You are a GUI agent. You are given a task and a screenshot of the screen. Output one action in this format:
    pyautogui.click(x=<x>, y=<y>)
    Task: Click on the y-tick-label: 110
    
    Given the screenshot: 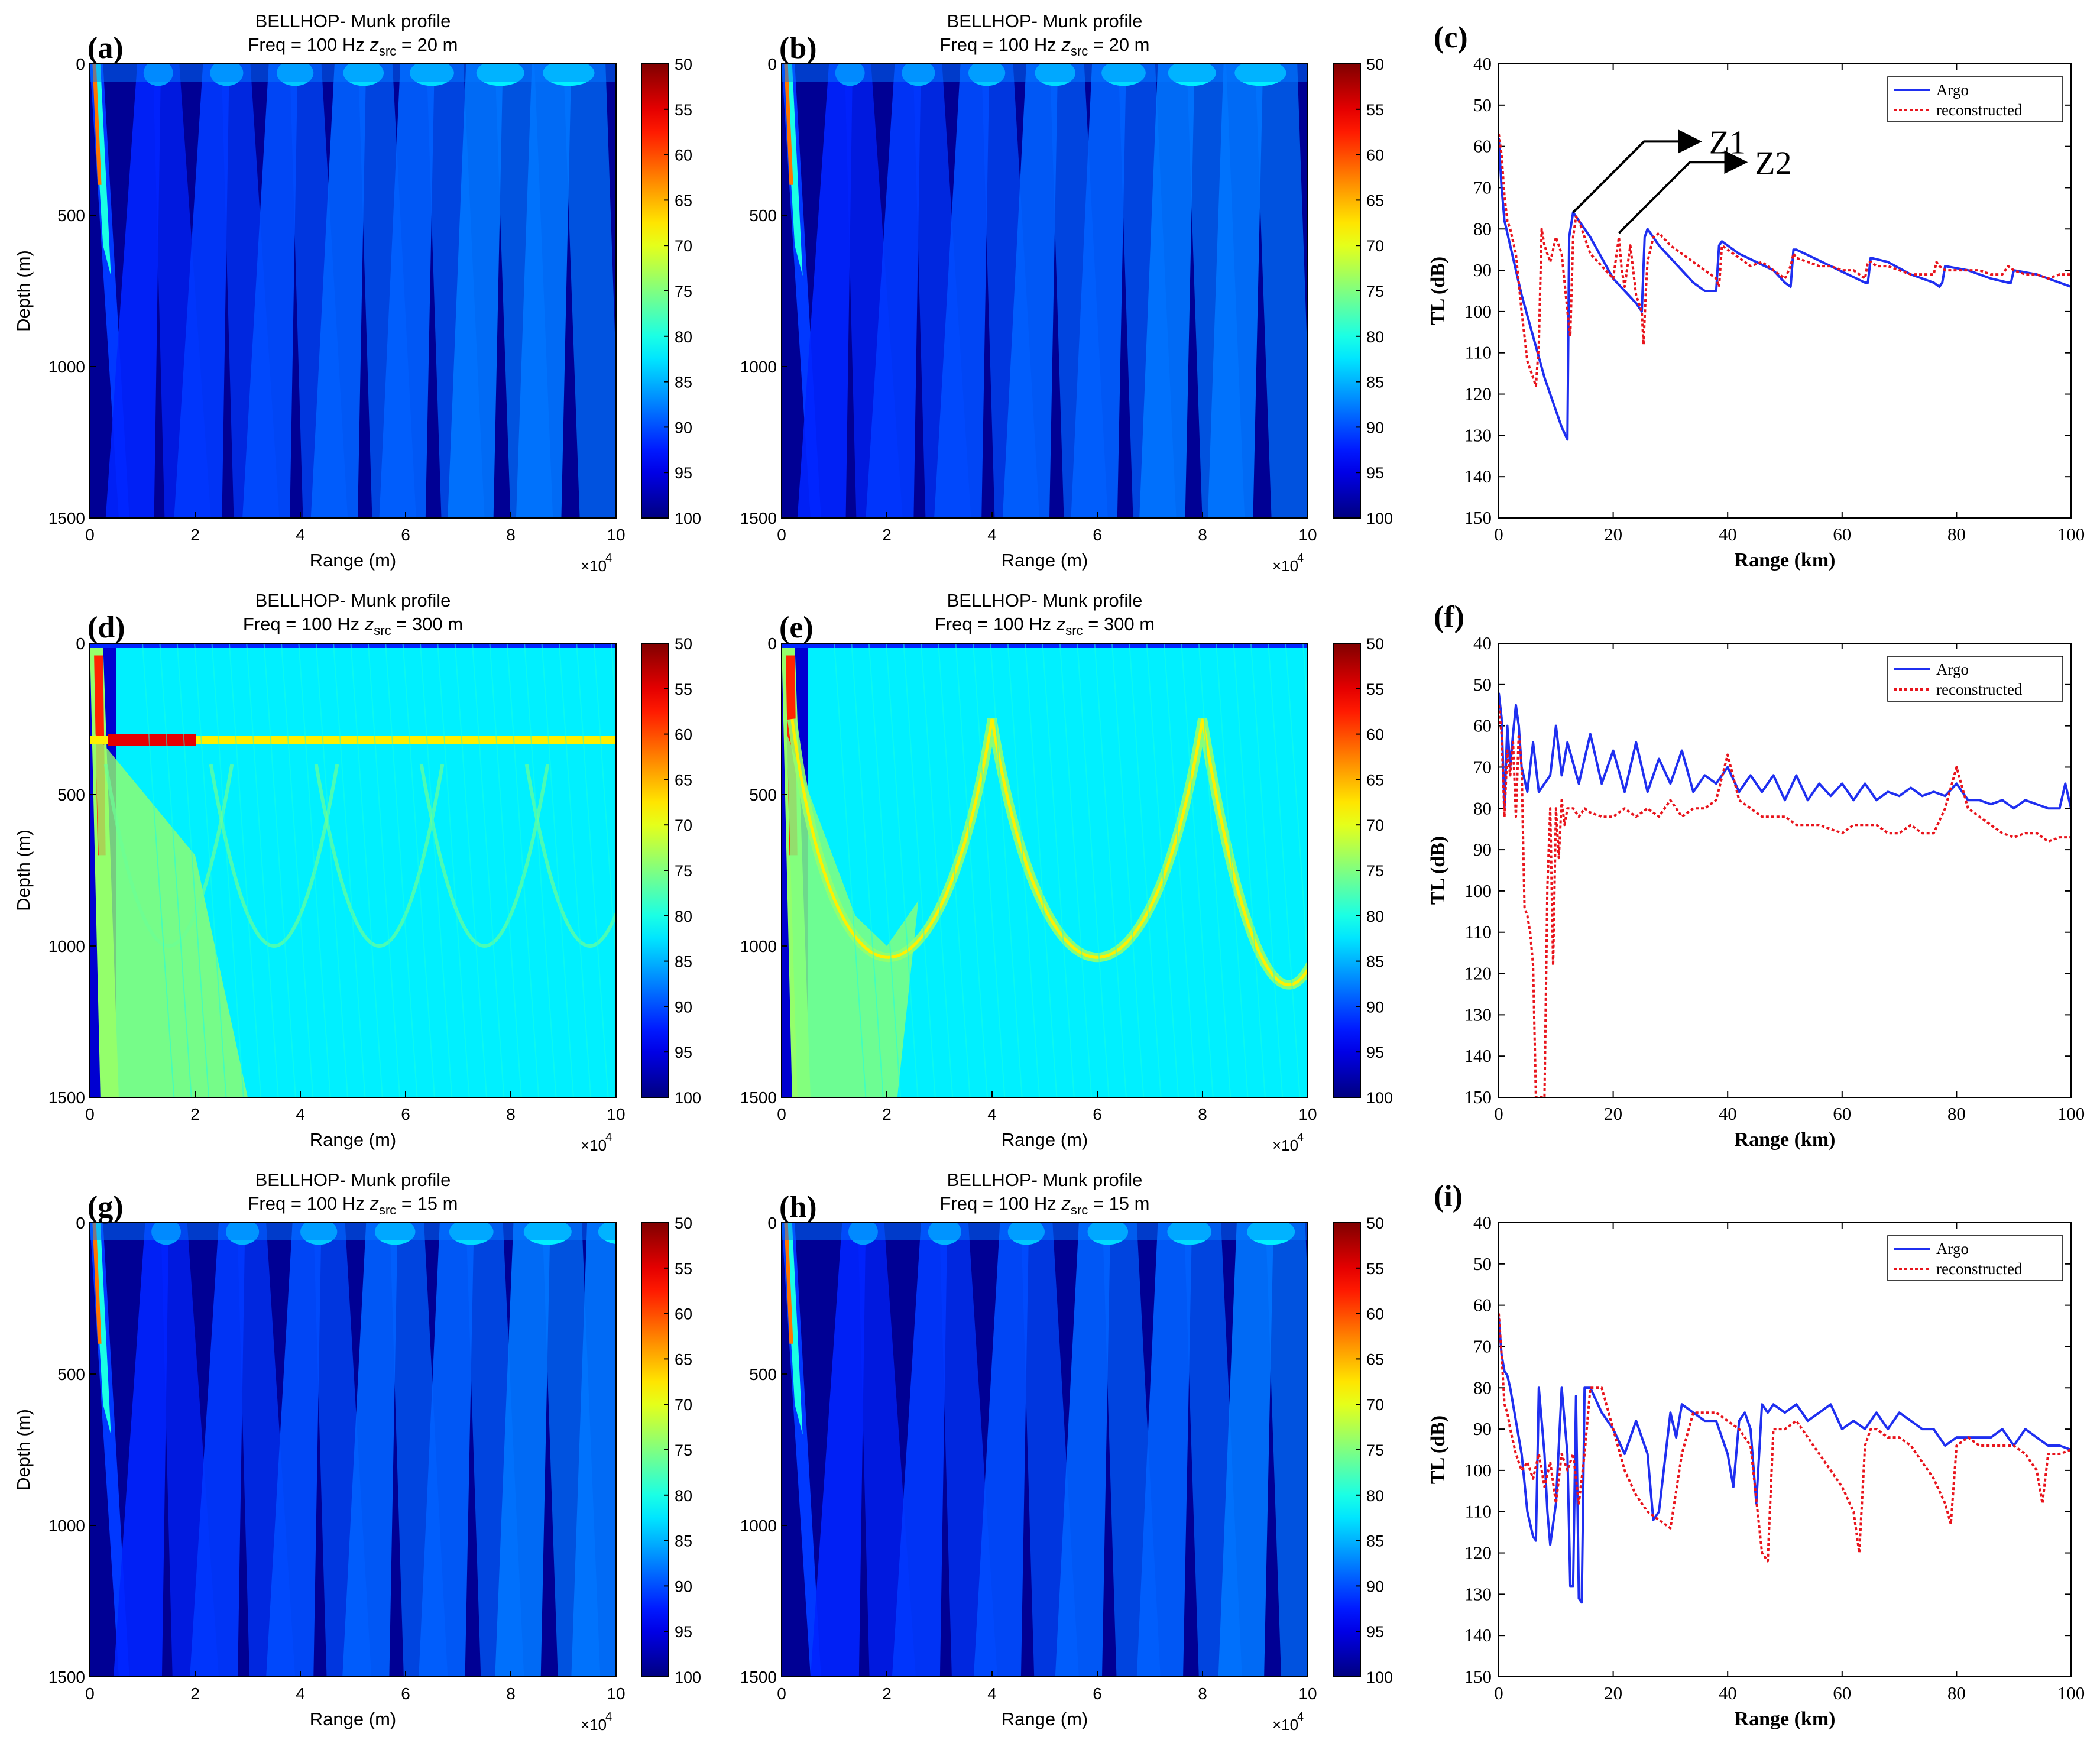 What is the action you would take?
    pyautogui.click(x=1479, y=1511)
    